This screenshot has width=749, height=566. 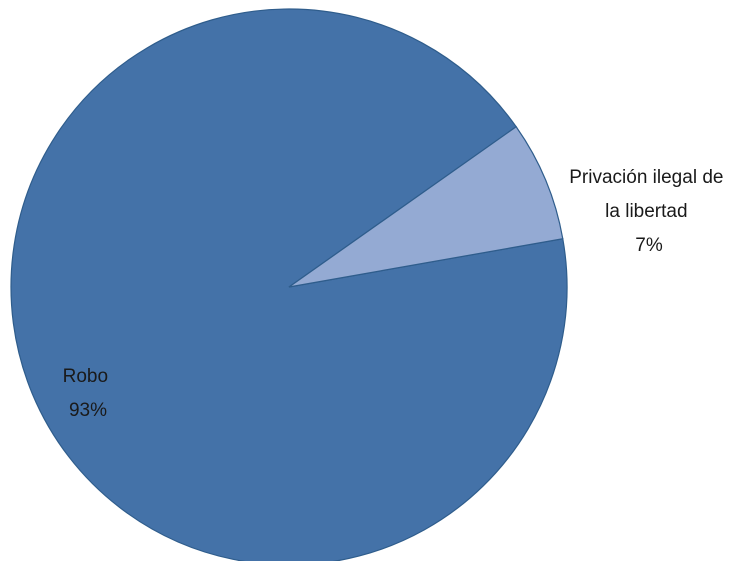 I want to click on label-privacion: Privación ilegal de la libertad 7%, so click(x=648, y=211).